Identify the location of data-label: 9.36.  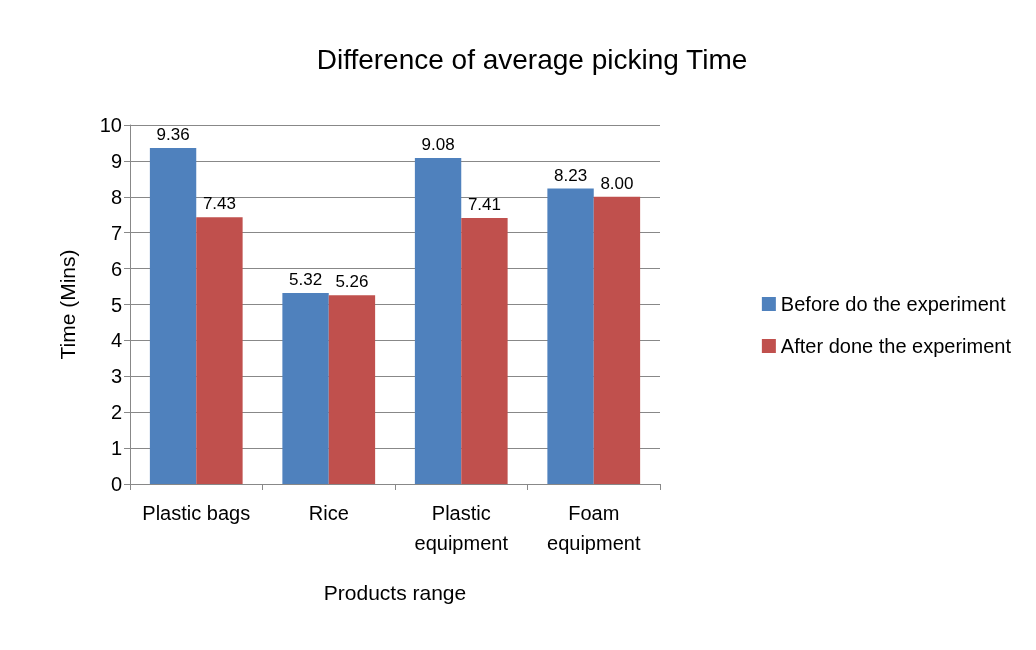
(173, 134).